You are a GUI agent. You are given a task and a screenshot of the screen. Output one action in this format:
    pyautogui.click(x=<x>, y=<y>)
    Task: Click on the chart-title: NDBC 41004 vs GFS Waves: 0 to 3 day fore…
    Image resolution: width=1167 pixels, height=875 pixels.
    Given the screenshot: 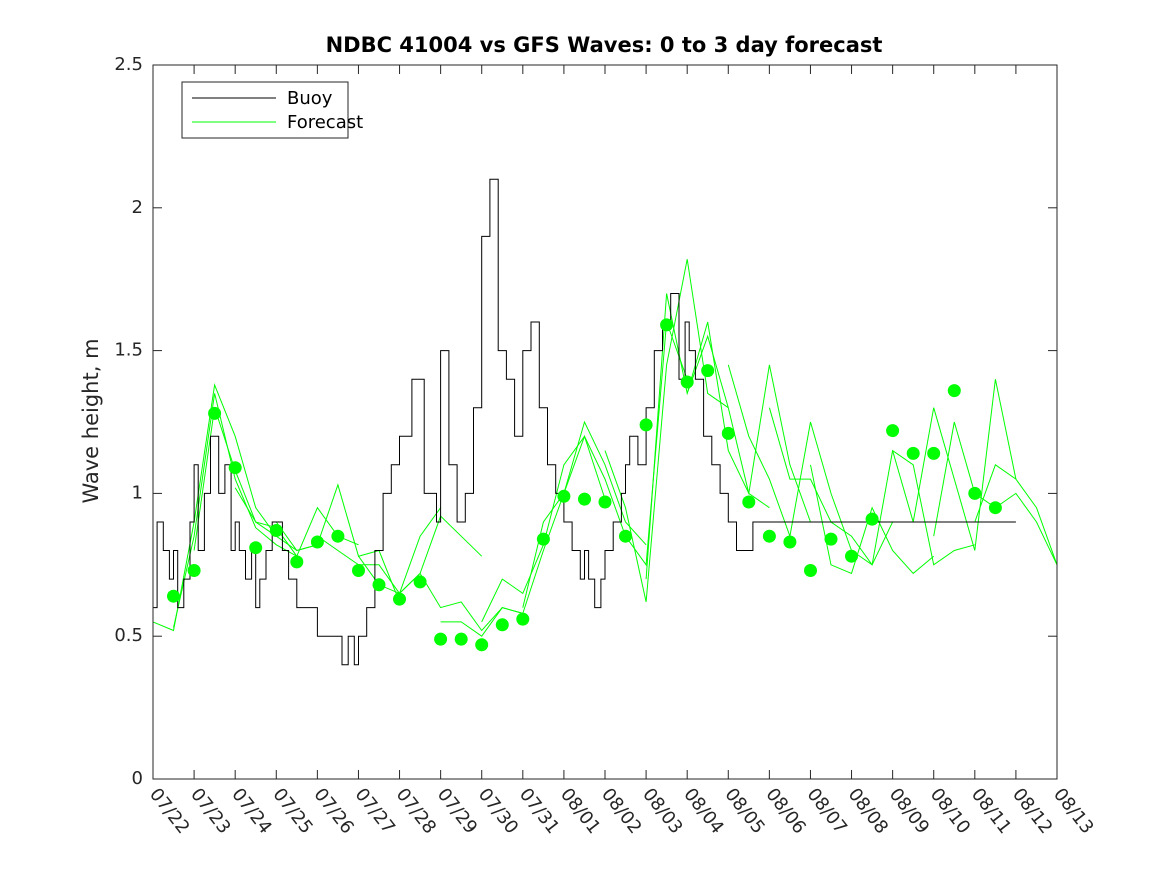 What is the action you would take?
    pyautogui.click(x=604, y=45)
    